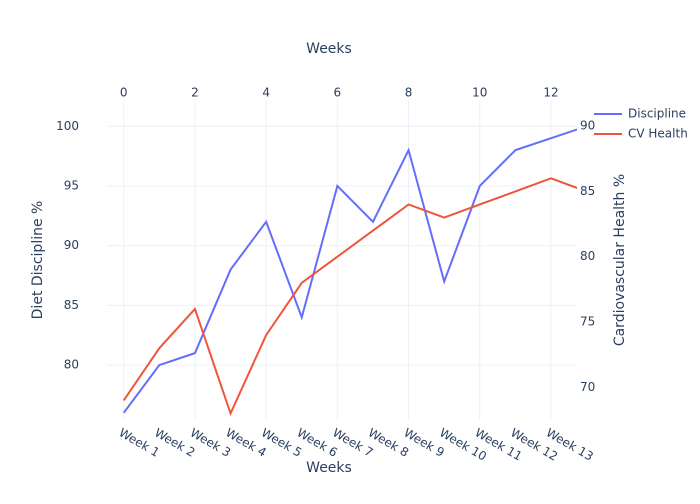 This screenshot has height=504, width=700. What do you see at coordinates (550, 93) in the screenshot?
I see `x2-tick-label: 12` at bounding box center [550, 93].